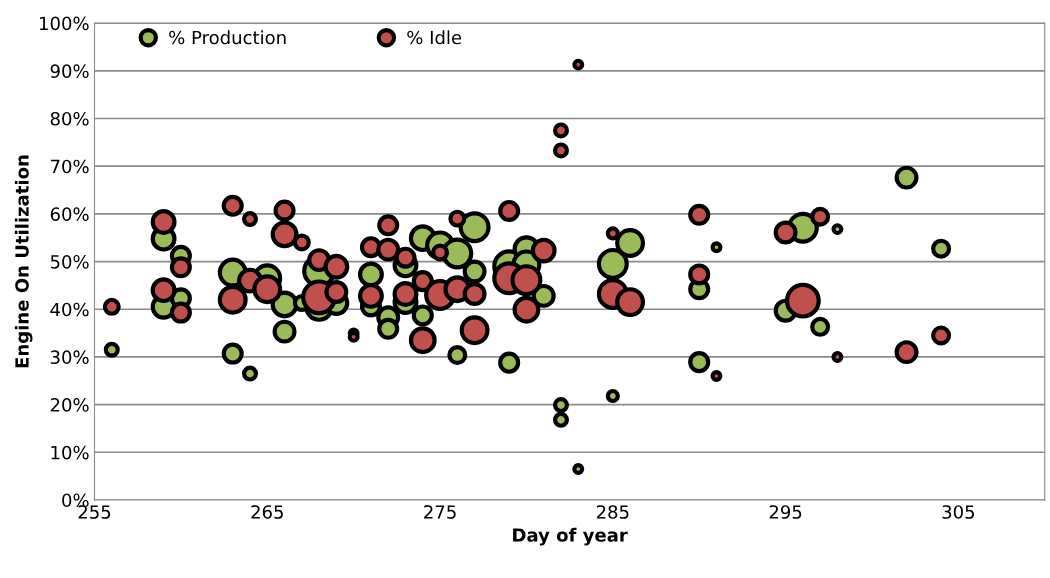 This screenshot has width=1050, height=578. Describe the element at coordinates (64, 23) in the screenshot. I see `y-tick-label: 100%` at that location.